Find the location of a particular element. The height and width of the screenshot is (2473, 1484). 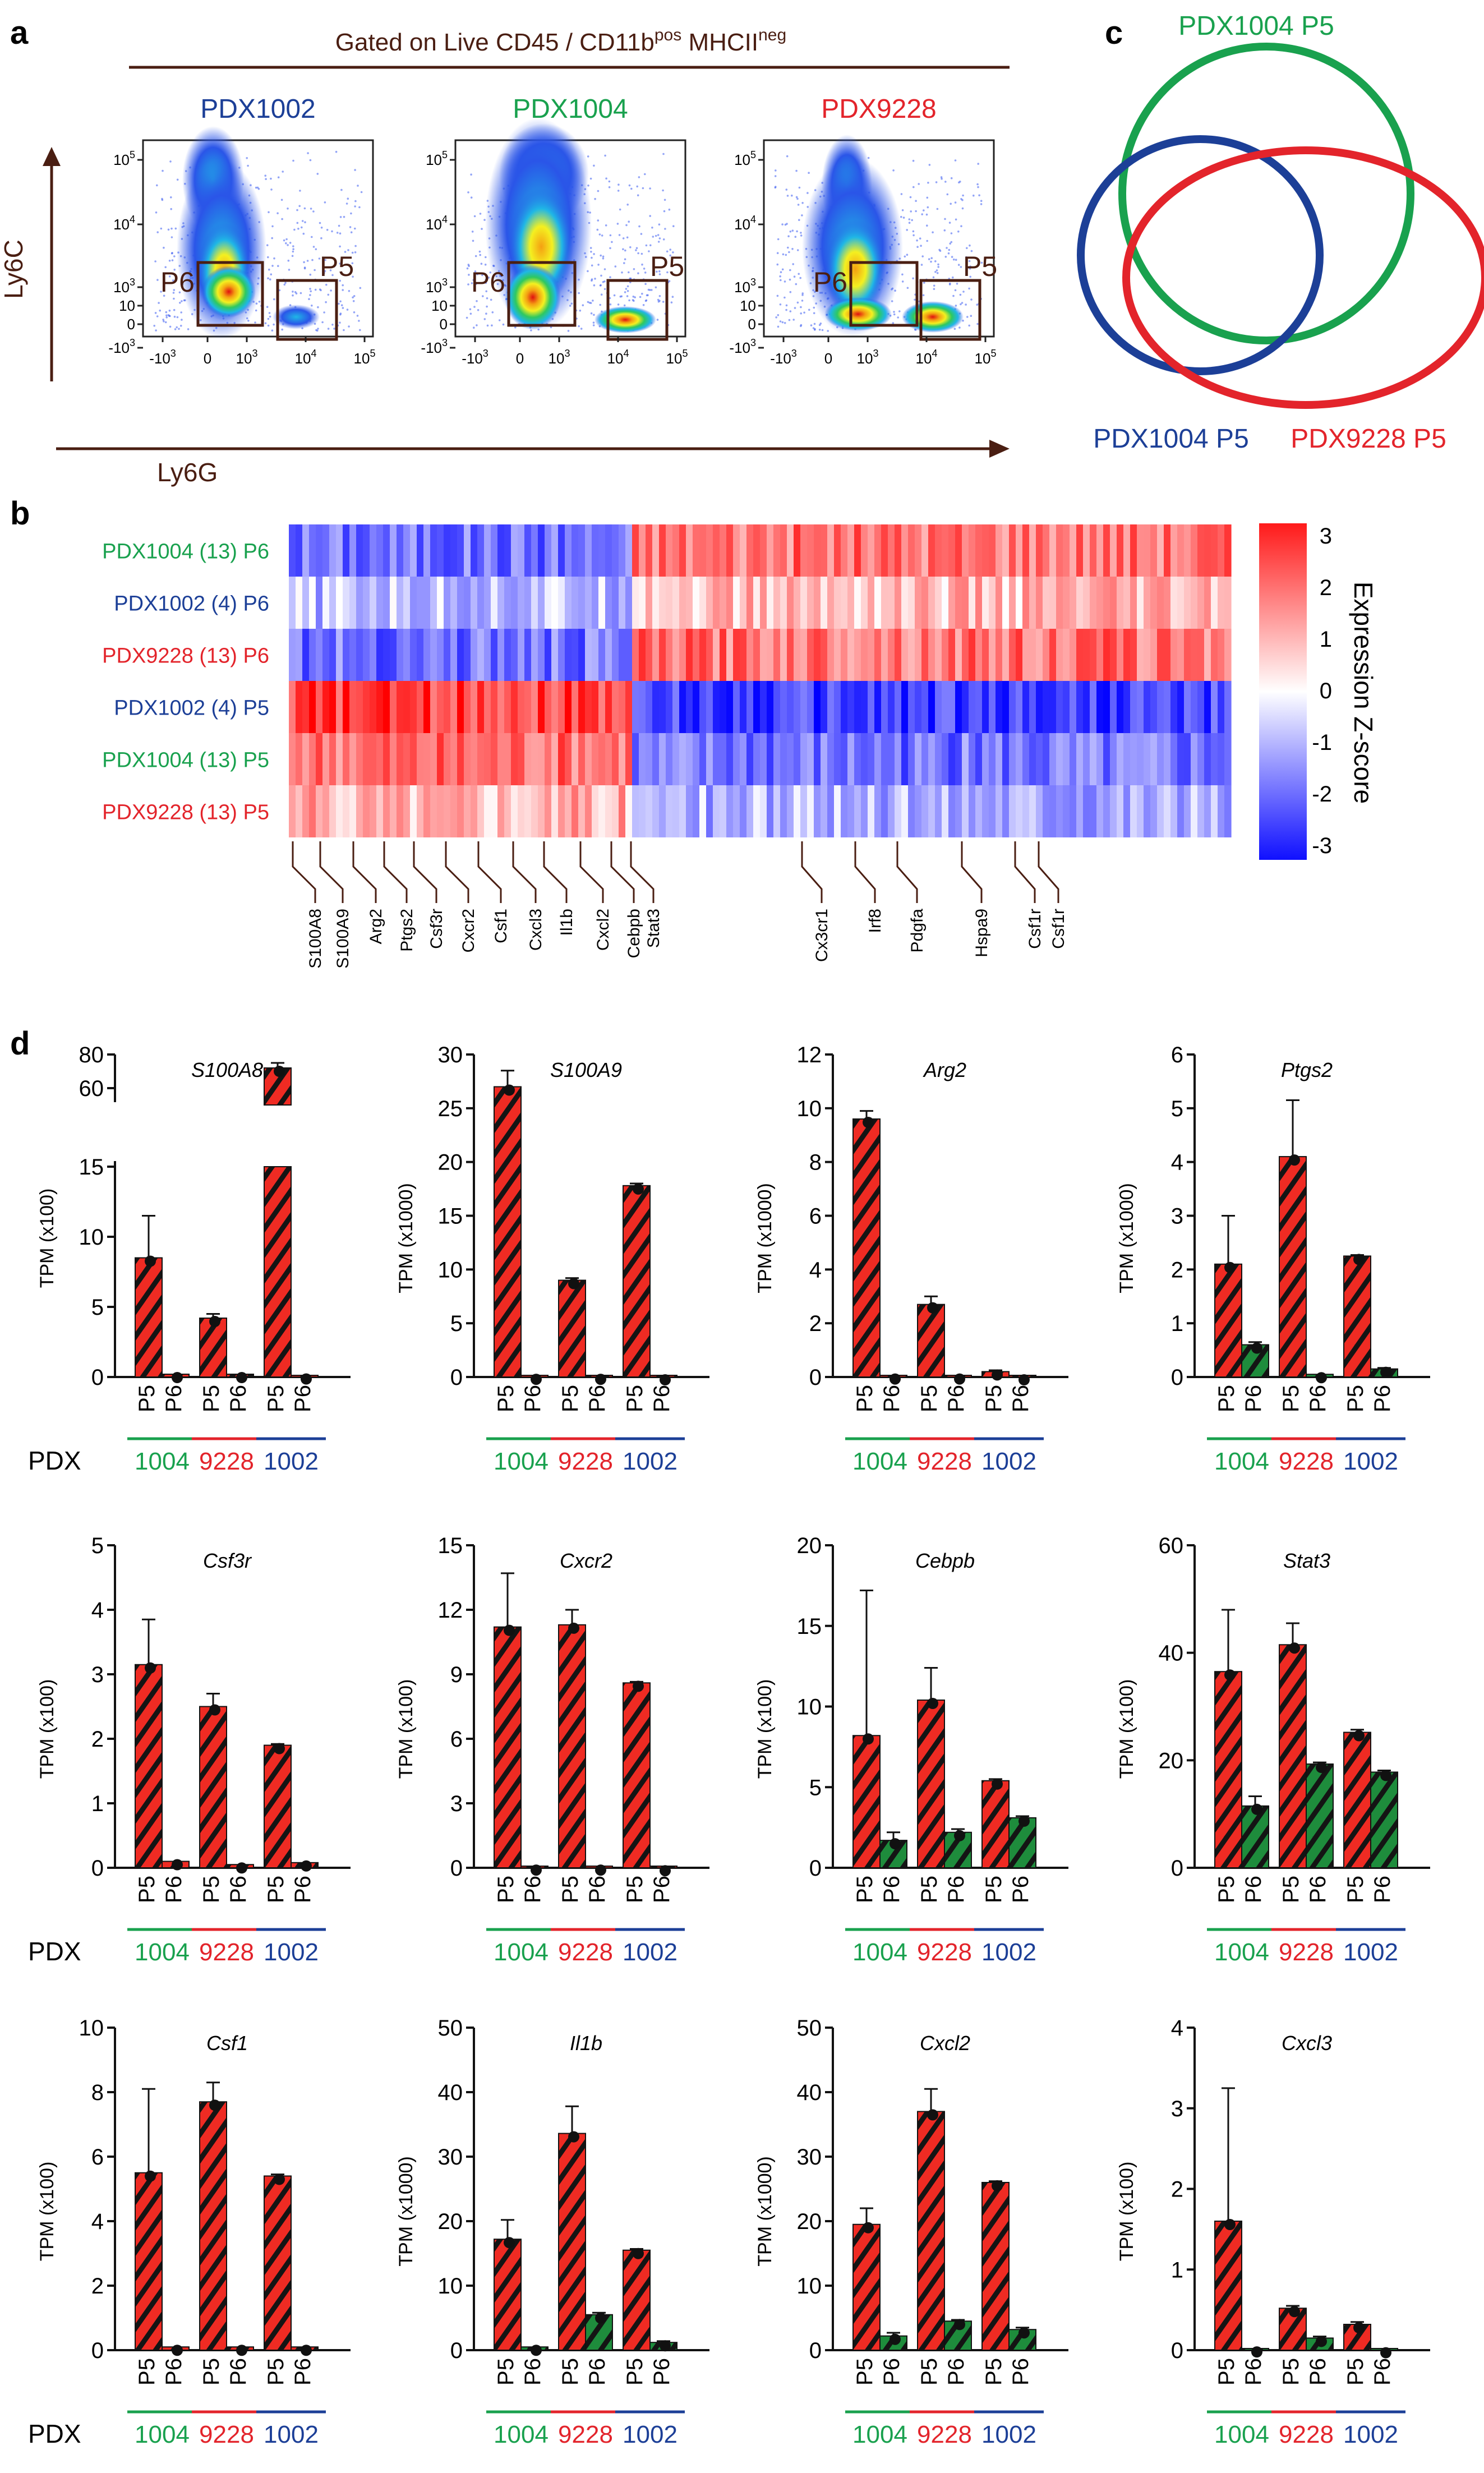

gene-label: Stat3 is located at coordinates (653, 928).